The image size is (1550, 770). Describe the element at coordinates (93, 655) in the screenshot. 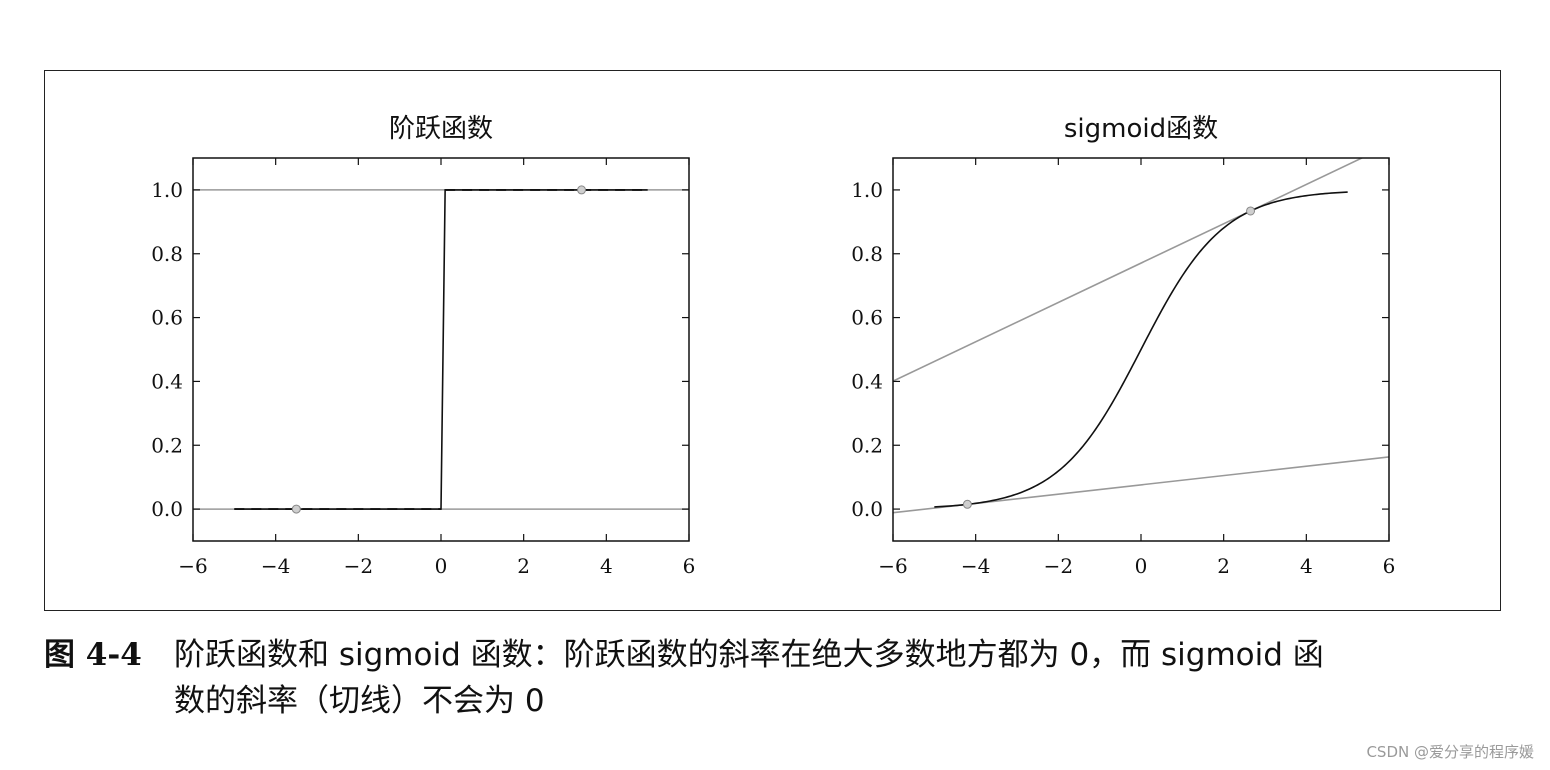

I see `figure-number: 图 4-4` at that location.